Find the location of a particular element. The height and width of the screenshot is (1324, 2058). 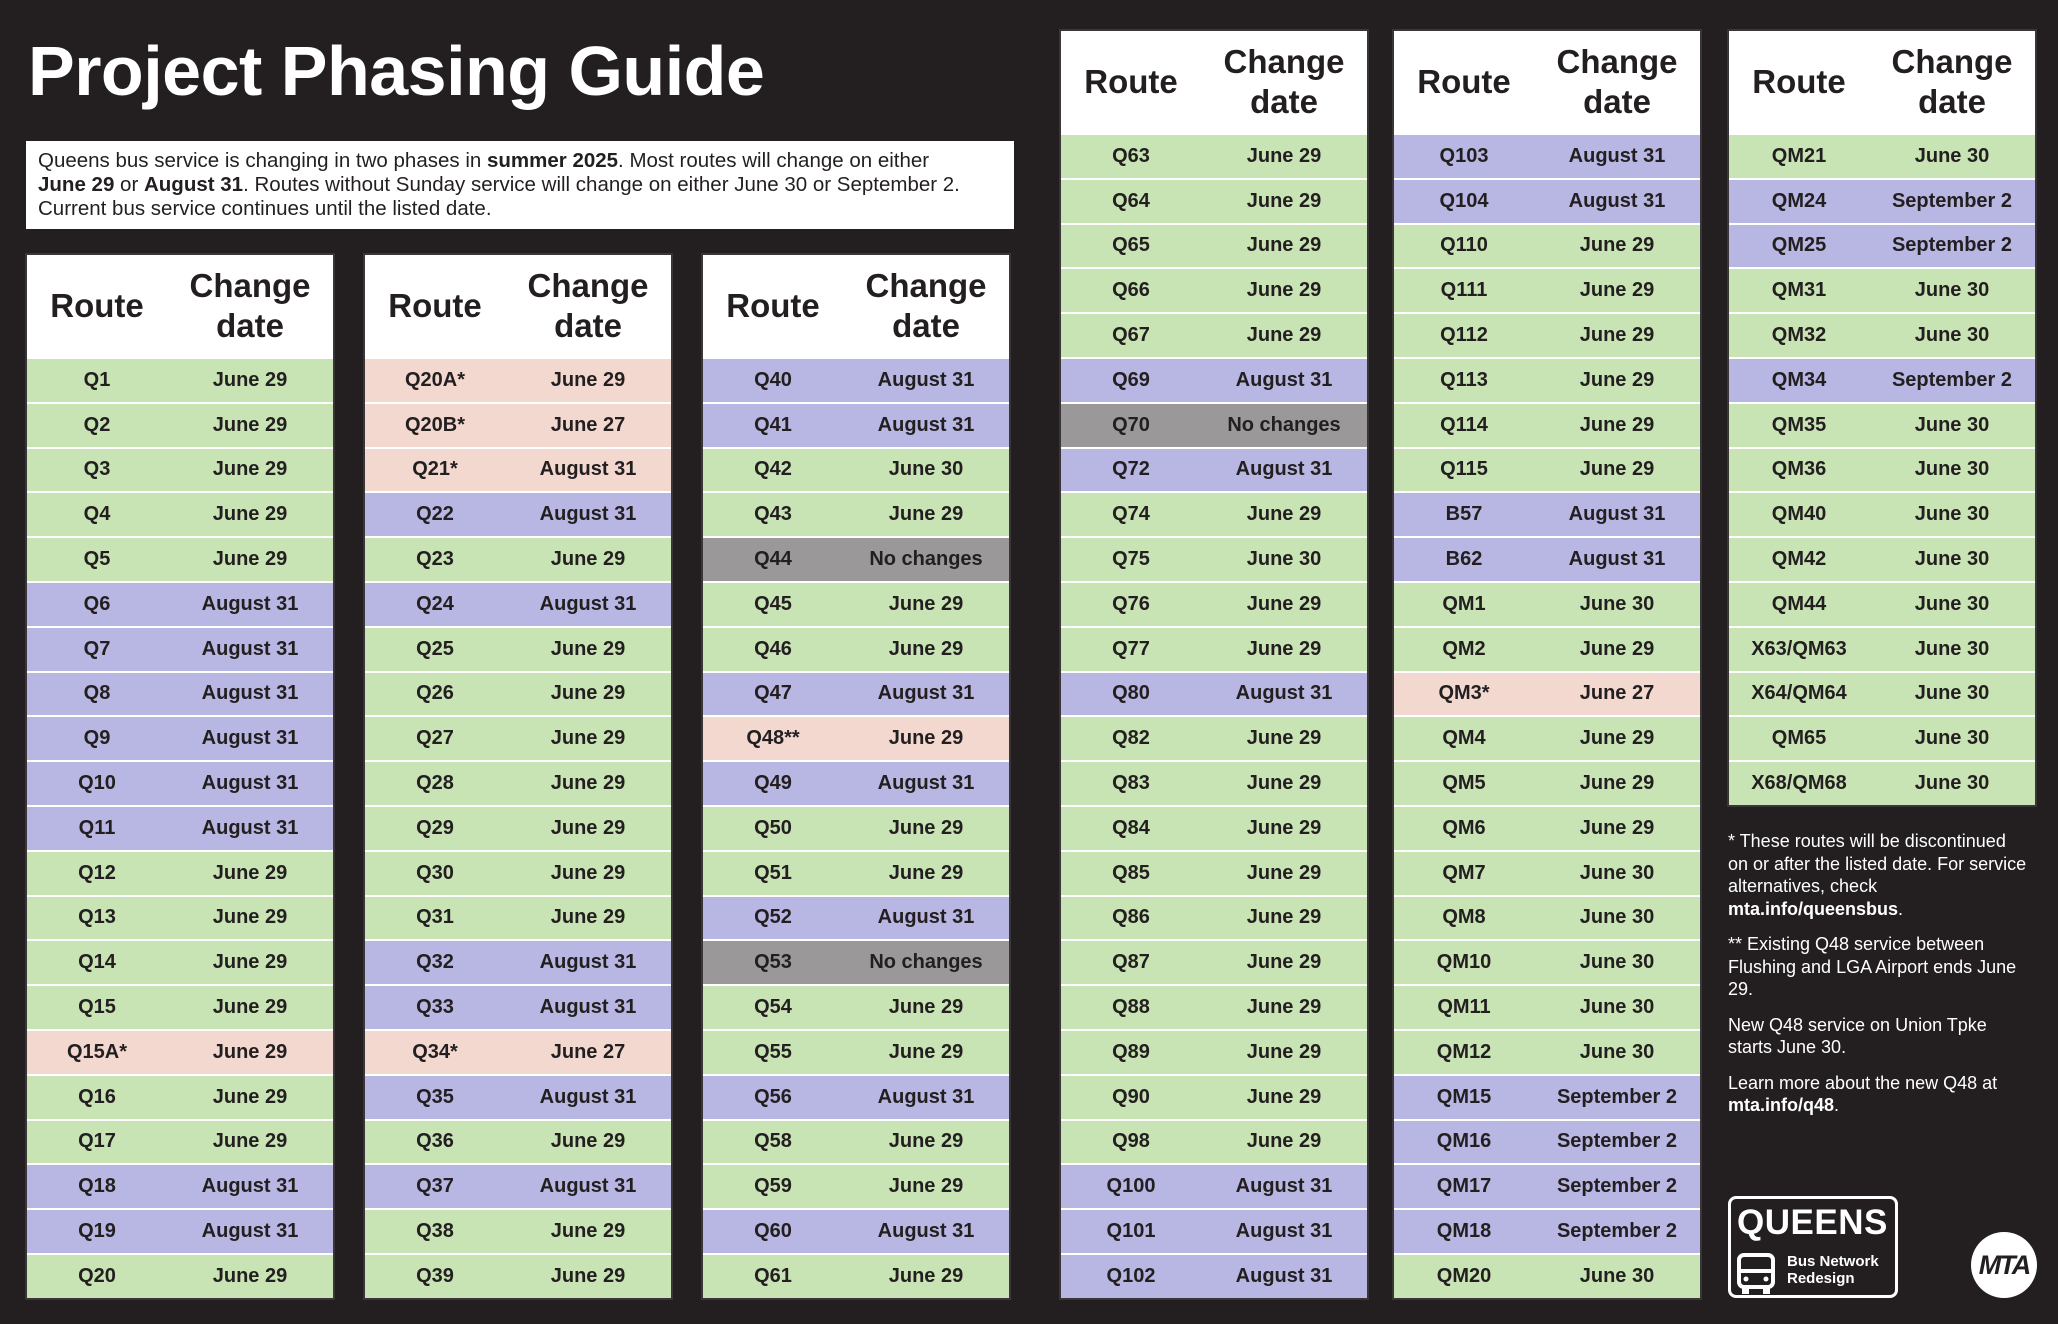

route-cell: Q33 is located at coordinates (435, 1007).